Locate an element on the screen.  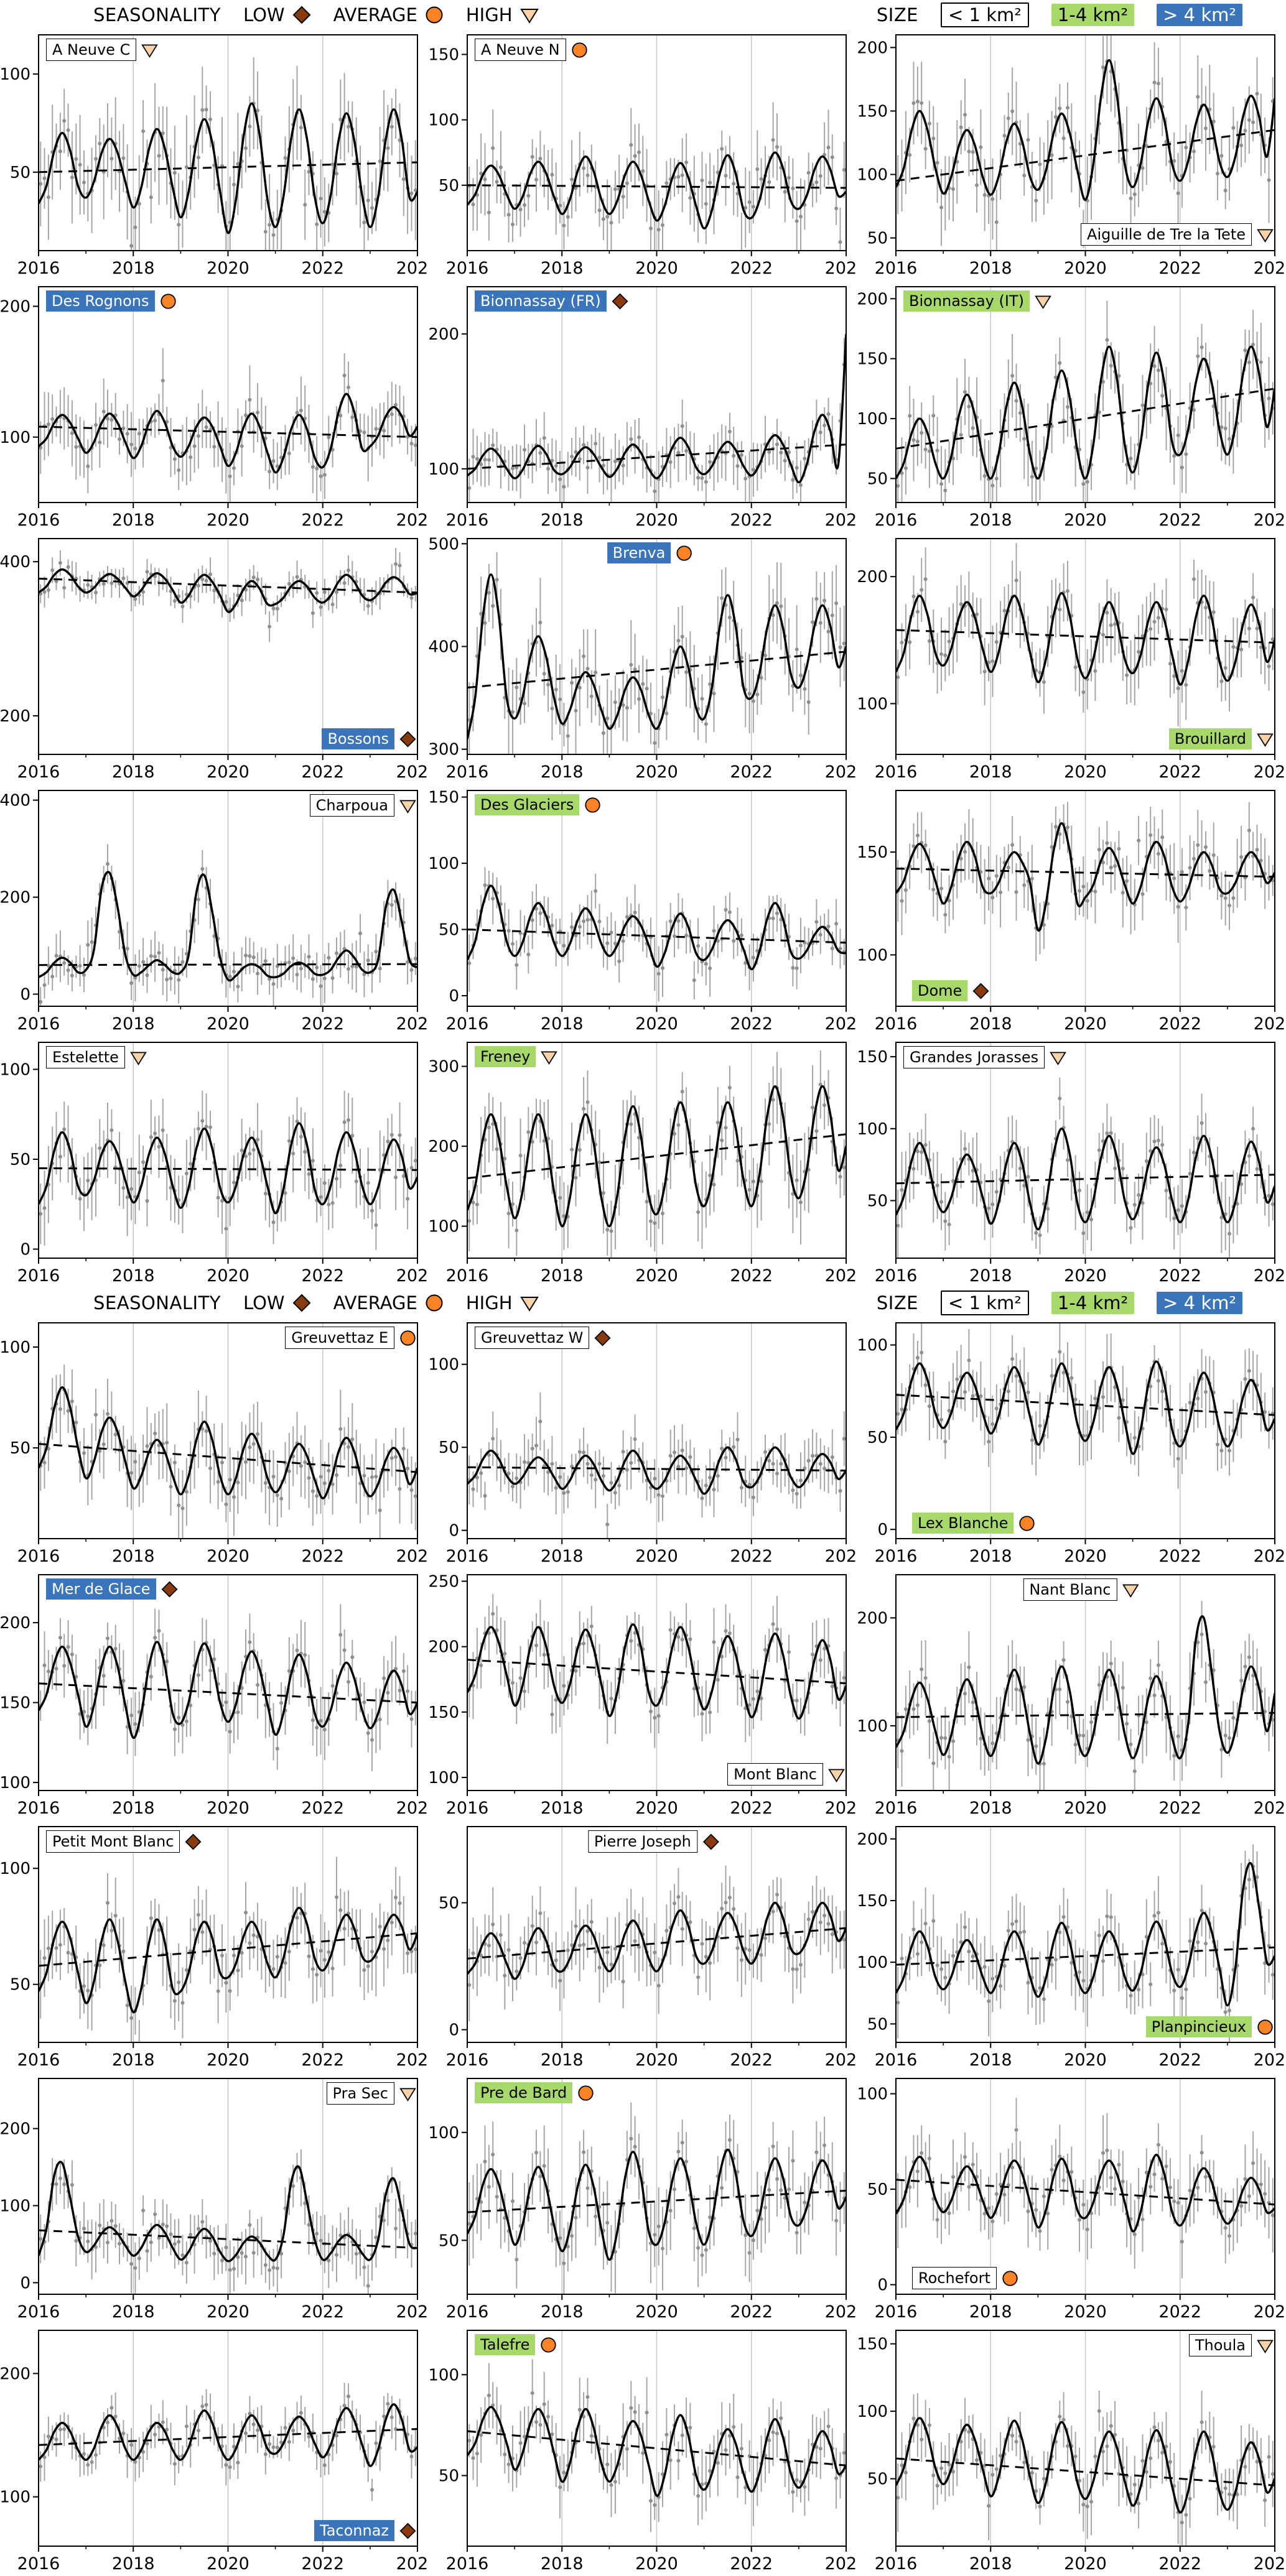
svg-text: 150 is located at coordinates (872, 853).